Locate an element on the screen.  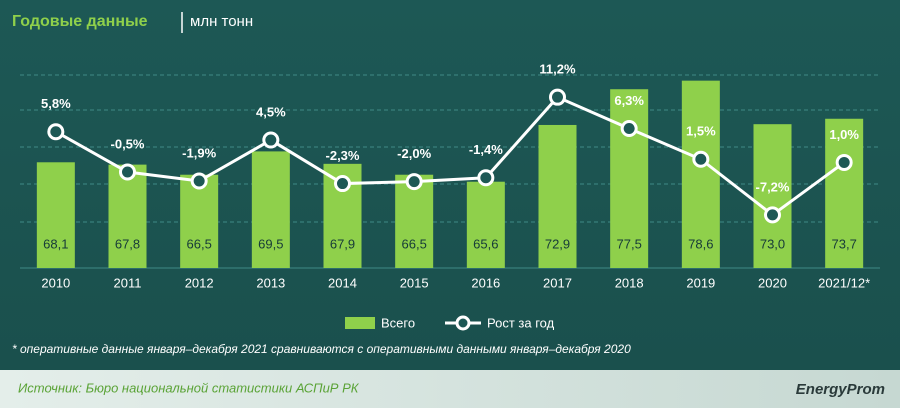
x-tick-label: 2018 is located at coordinates (629, 282).